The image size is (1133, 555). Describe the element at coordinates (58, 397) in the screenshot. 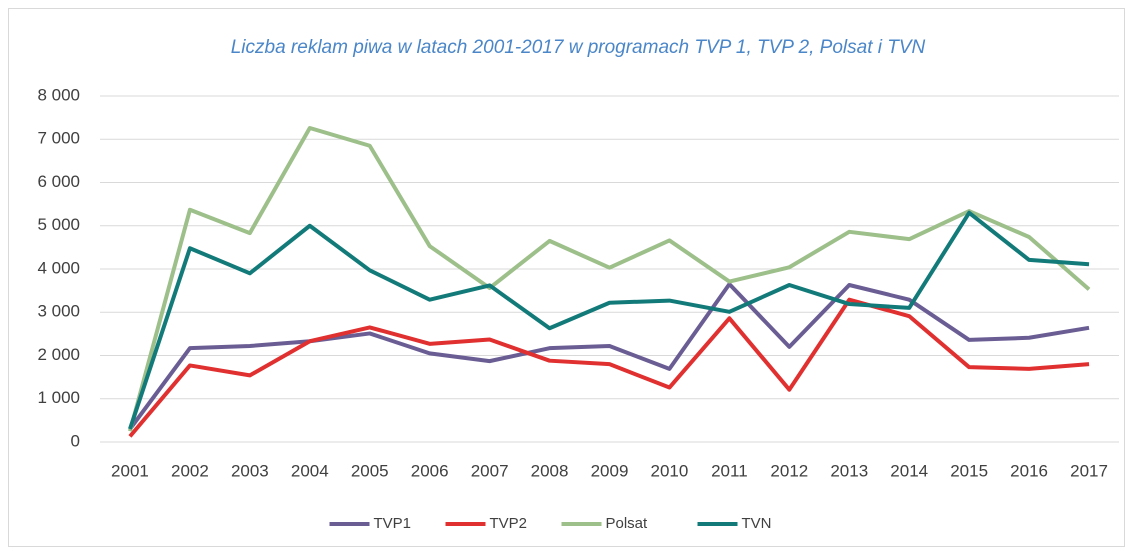

I see `y-tick-label: 1 000` at that location.